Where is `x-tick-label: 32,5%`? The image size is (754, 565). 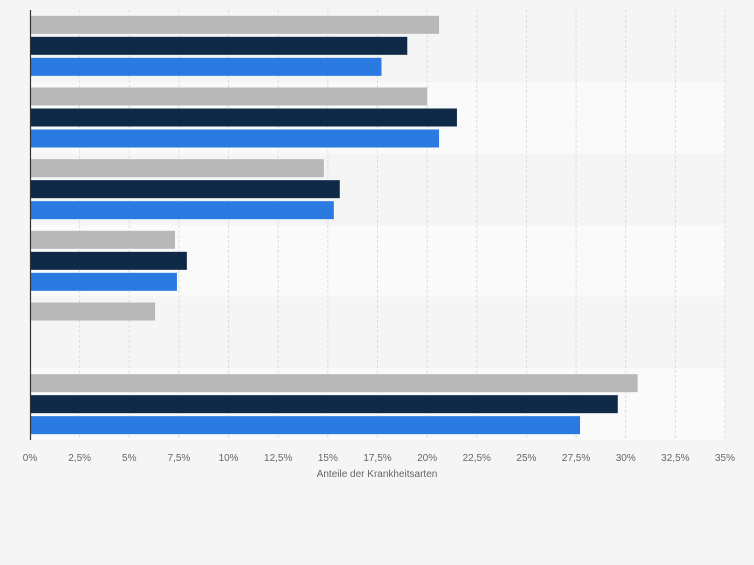
x-tick-label: 32,5% is located at coordinates (675, 458).